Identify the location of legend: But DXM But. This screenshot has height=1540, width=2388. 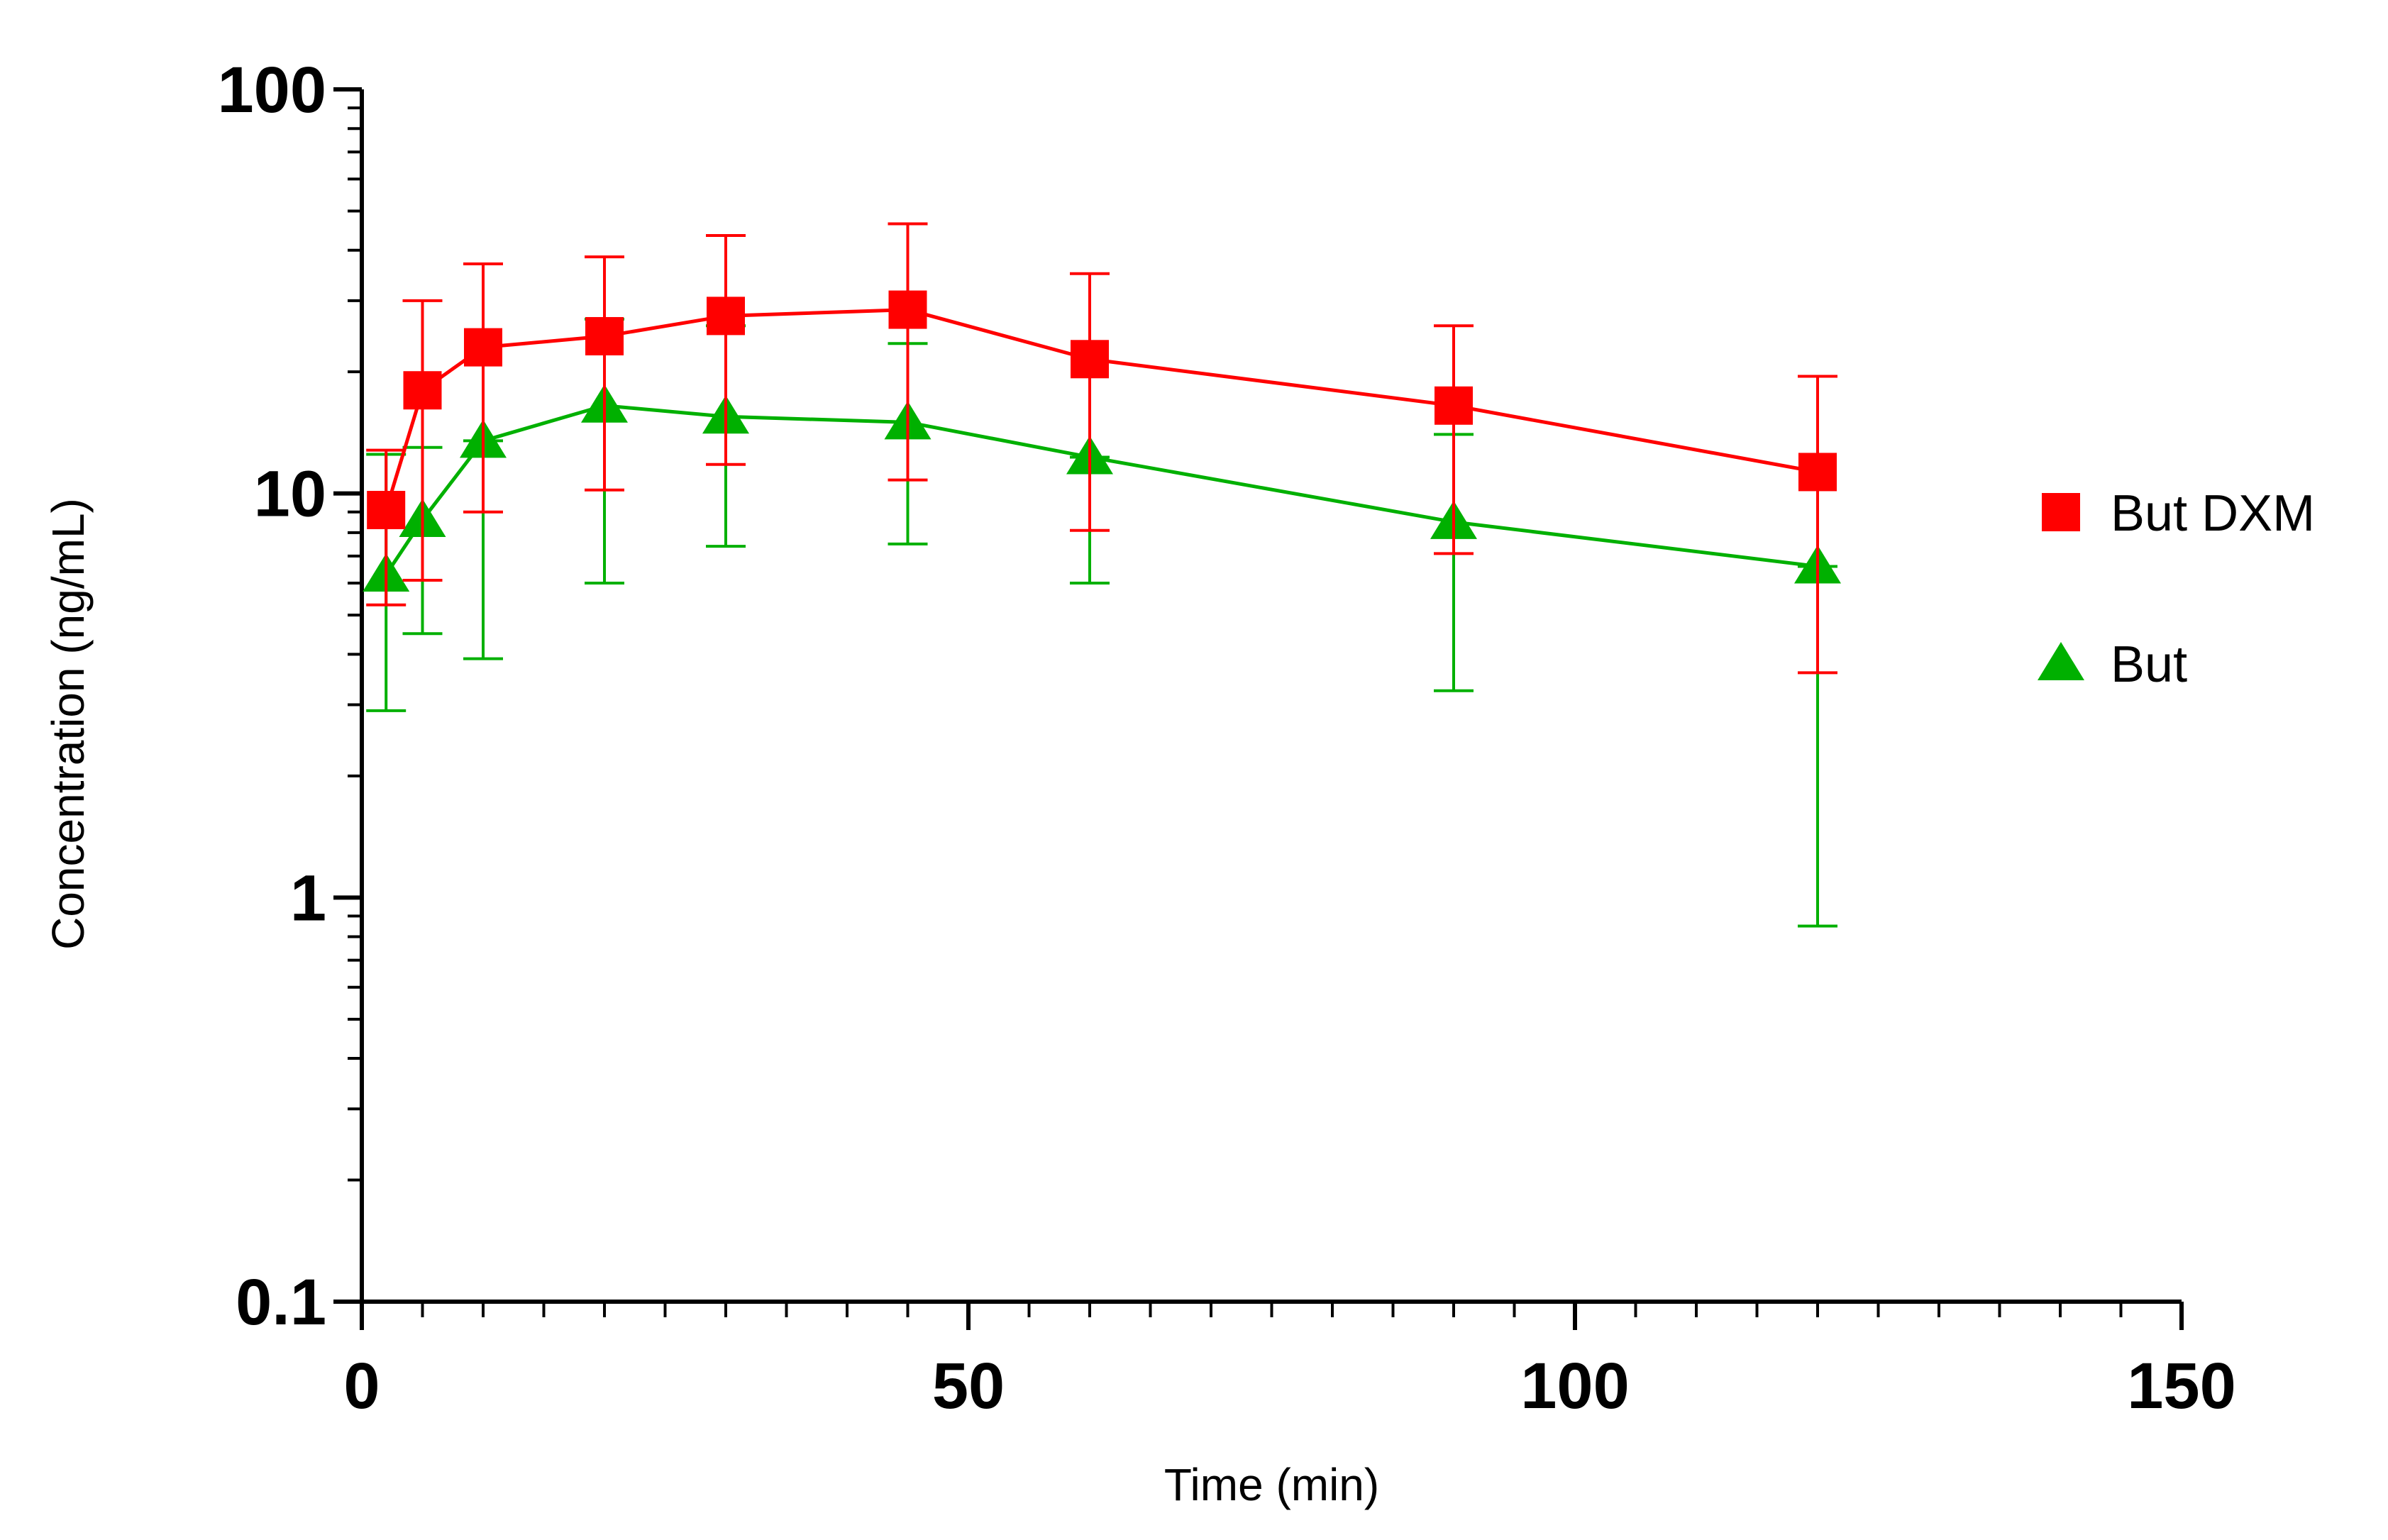
(2176, 589).